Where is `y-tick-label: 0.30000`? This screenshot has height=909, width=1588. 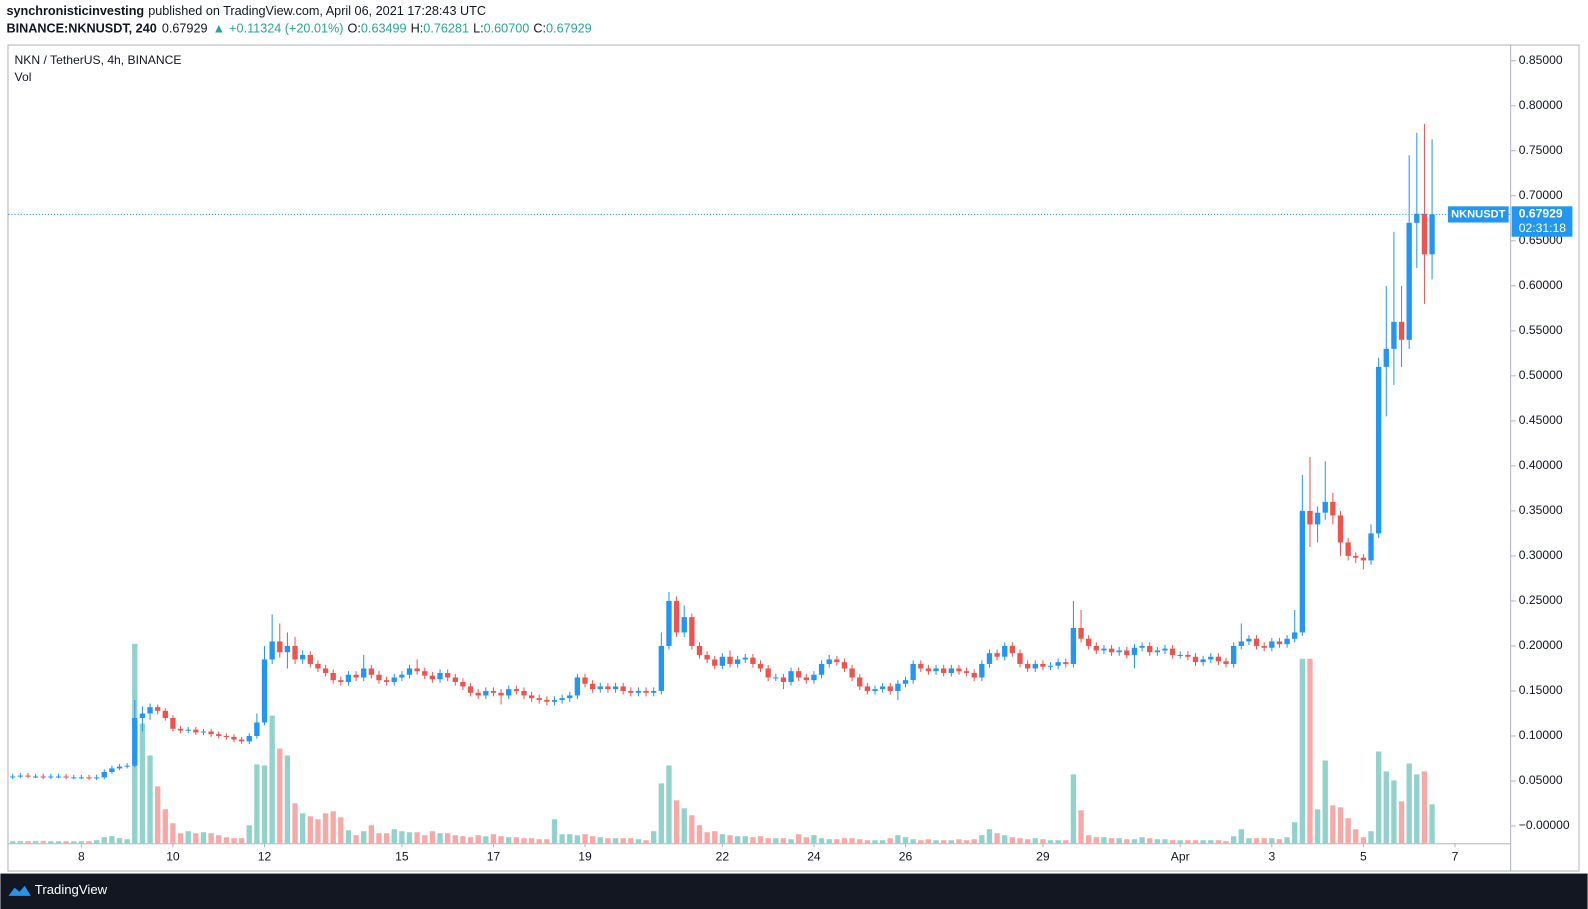
y-tick-label: 0.30000 is located at coordinates (1541, 555).